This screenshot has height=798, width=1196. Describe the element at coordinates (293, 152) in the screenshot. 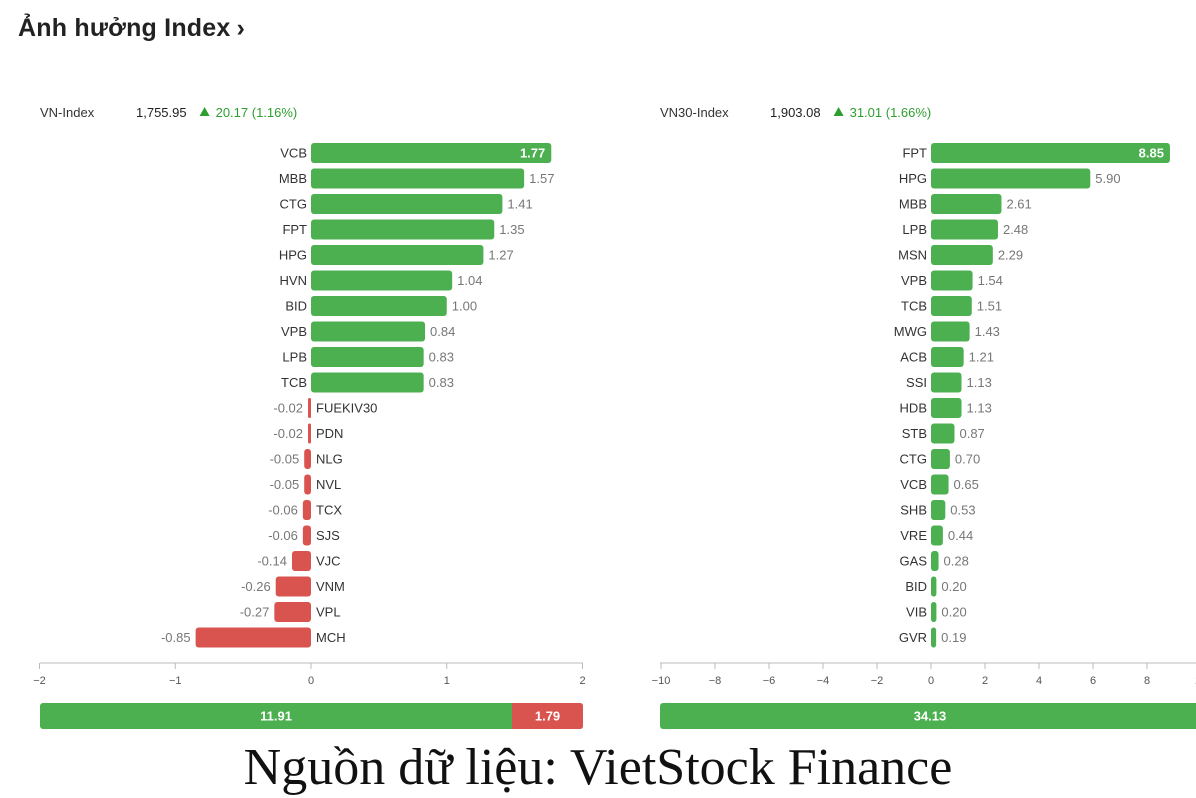

I see `category-label: VCB` at that location.